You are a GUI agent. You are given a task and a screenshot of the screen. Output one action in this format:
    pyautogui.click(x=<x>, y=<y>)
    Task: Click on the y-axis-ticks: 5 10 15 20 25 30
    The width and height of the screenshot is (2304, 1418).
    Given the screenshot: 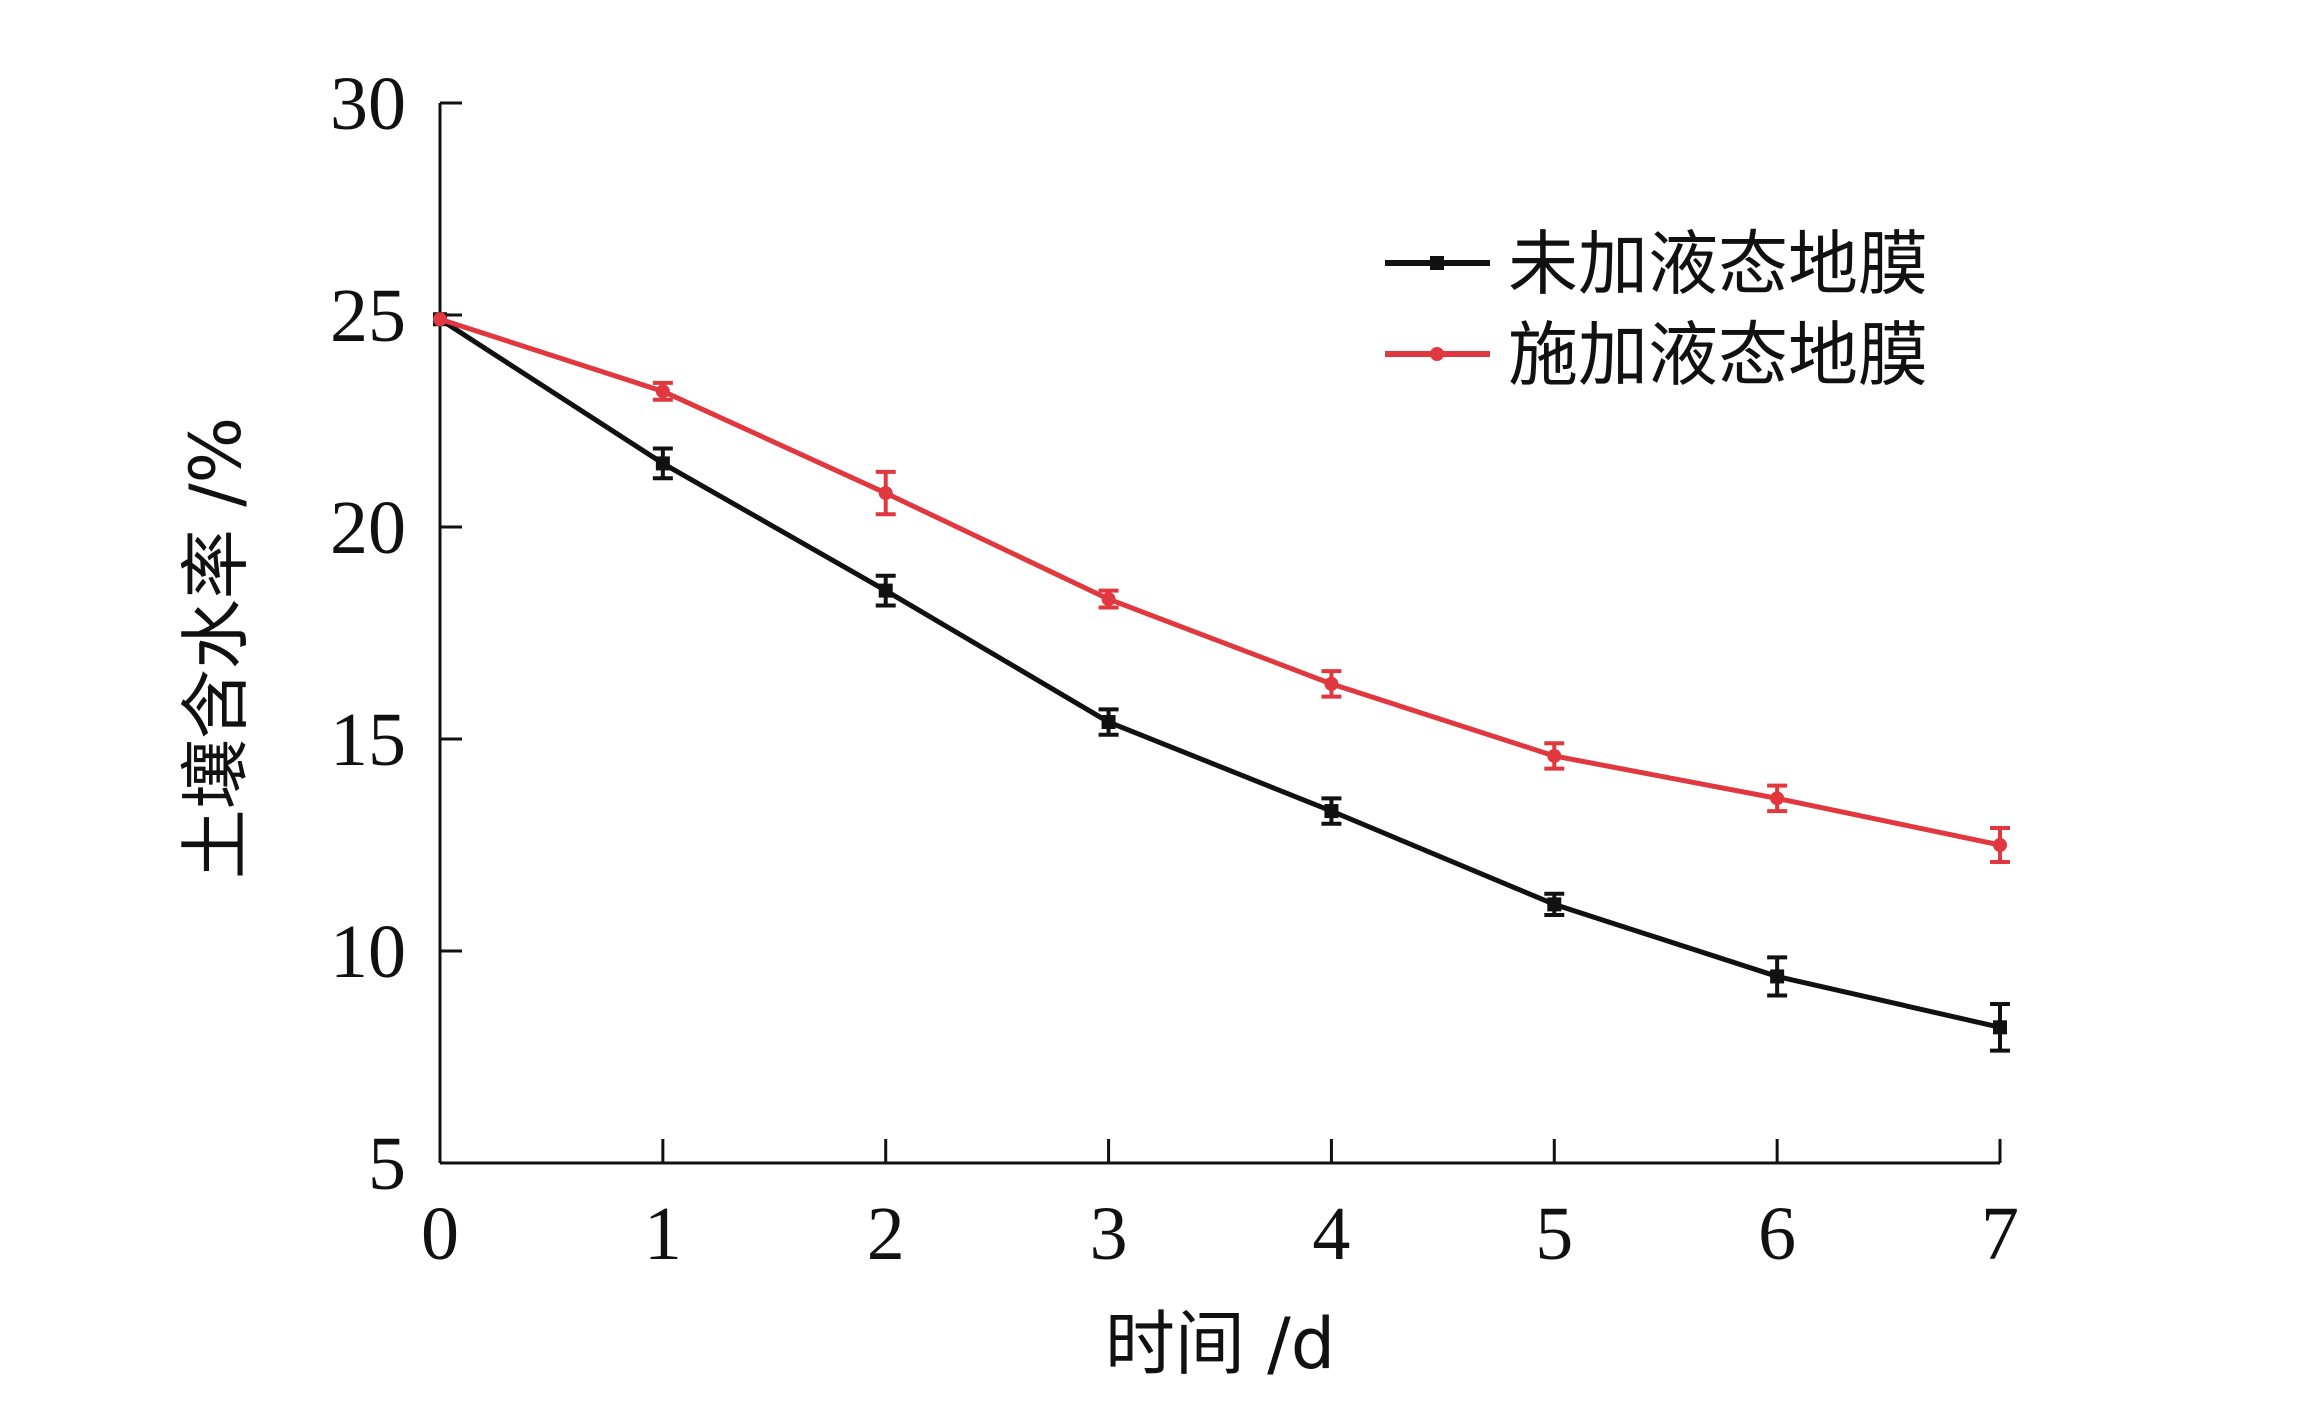 What is the action you would take?
    pyautogui.click(x=396, y=634)
    